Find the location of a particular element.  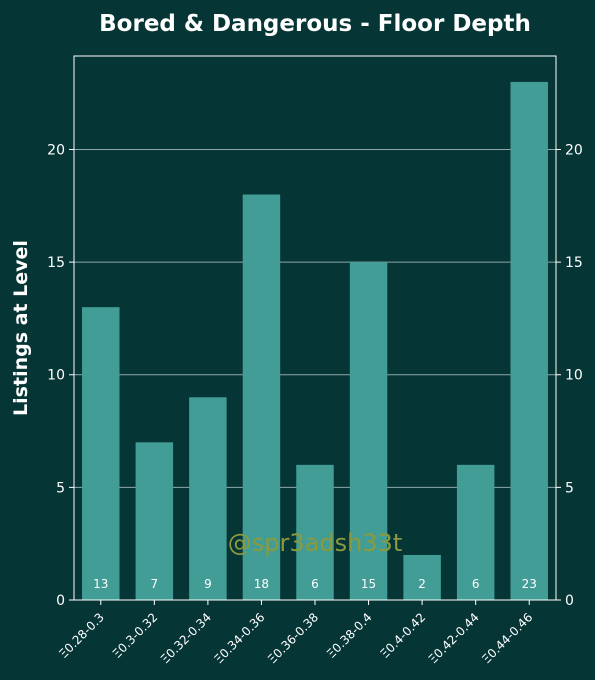

y-ticks-right: 0 5 10 15 20 is located at coordinates (569, 375).